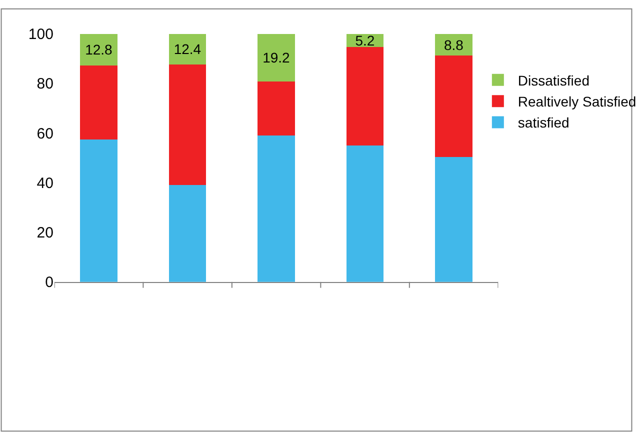  I want to click on y-tick-label: 0, so click(49, 283).